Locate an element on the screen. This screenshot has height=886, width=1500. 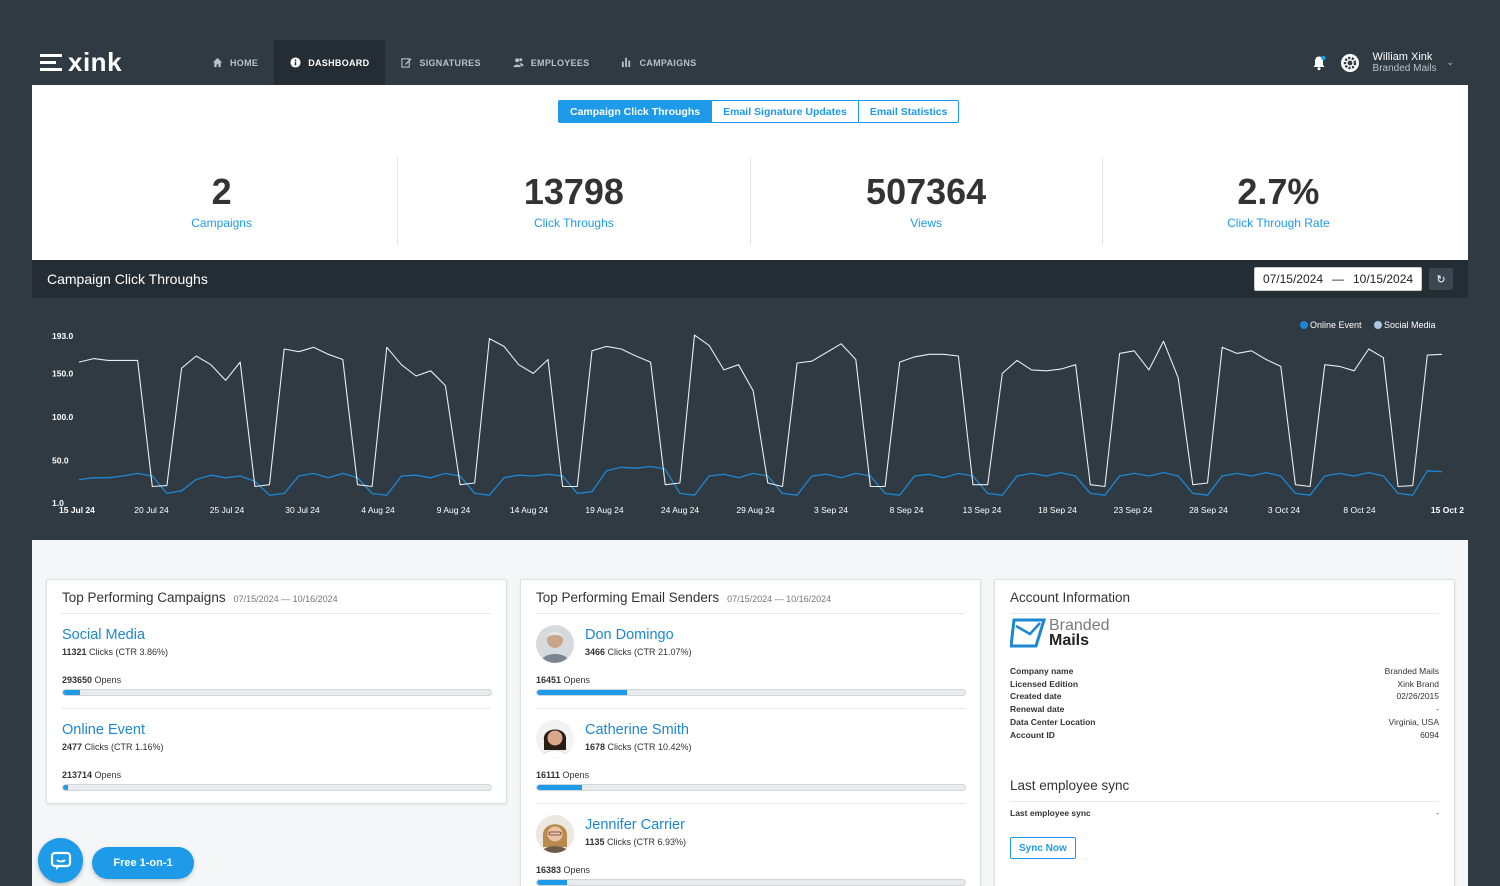
nav-campaigns: CAMPAIGNS is located at coordinates (658, 62).